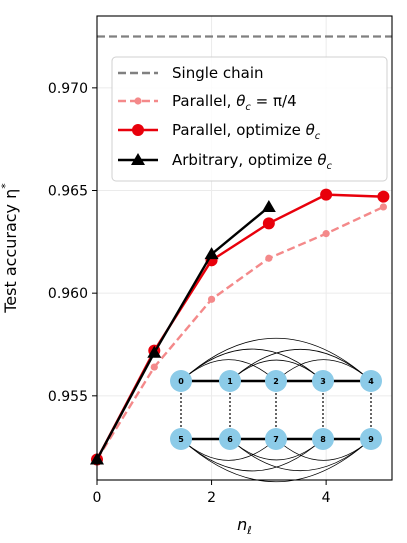 The image size is (407, 543). What do you see at coordinates (68, 192) in the screenshot?
I see `y-tick-label: 0.965` at bounding box center [68, 192].